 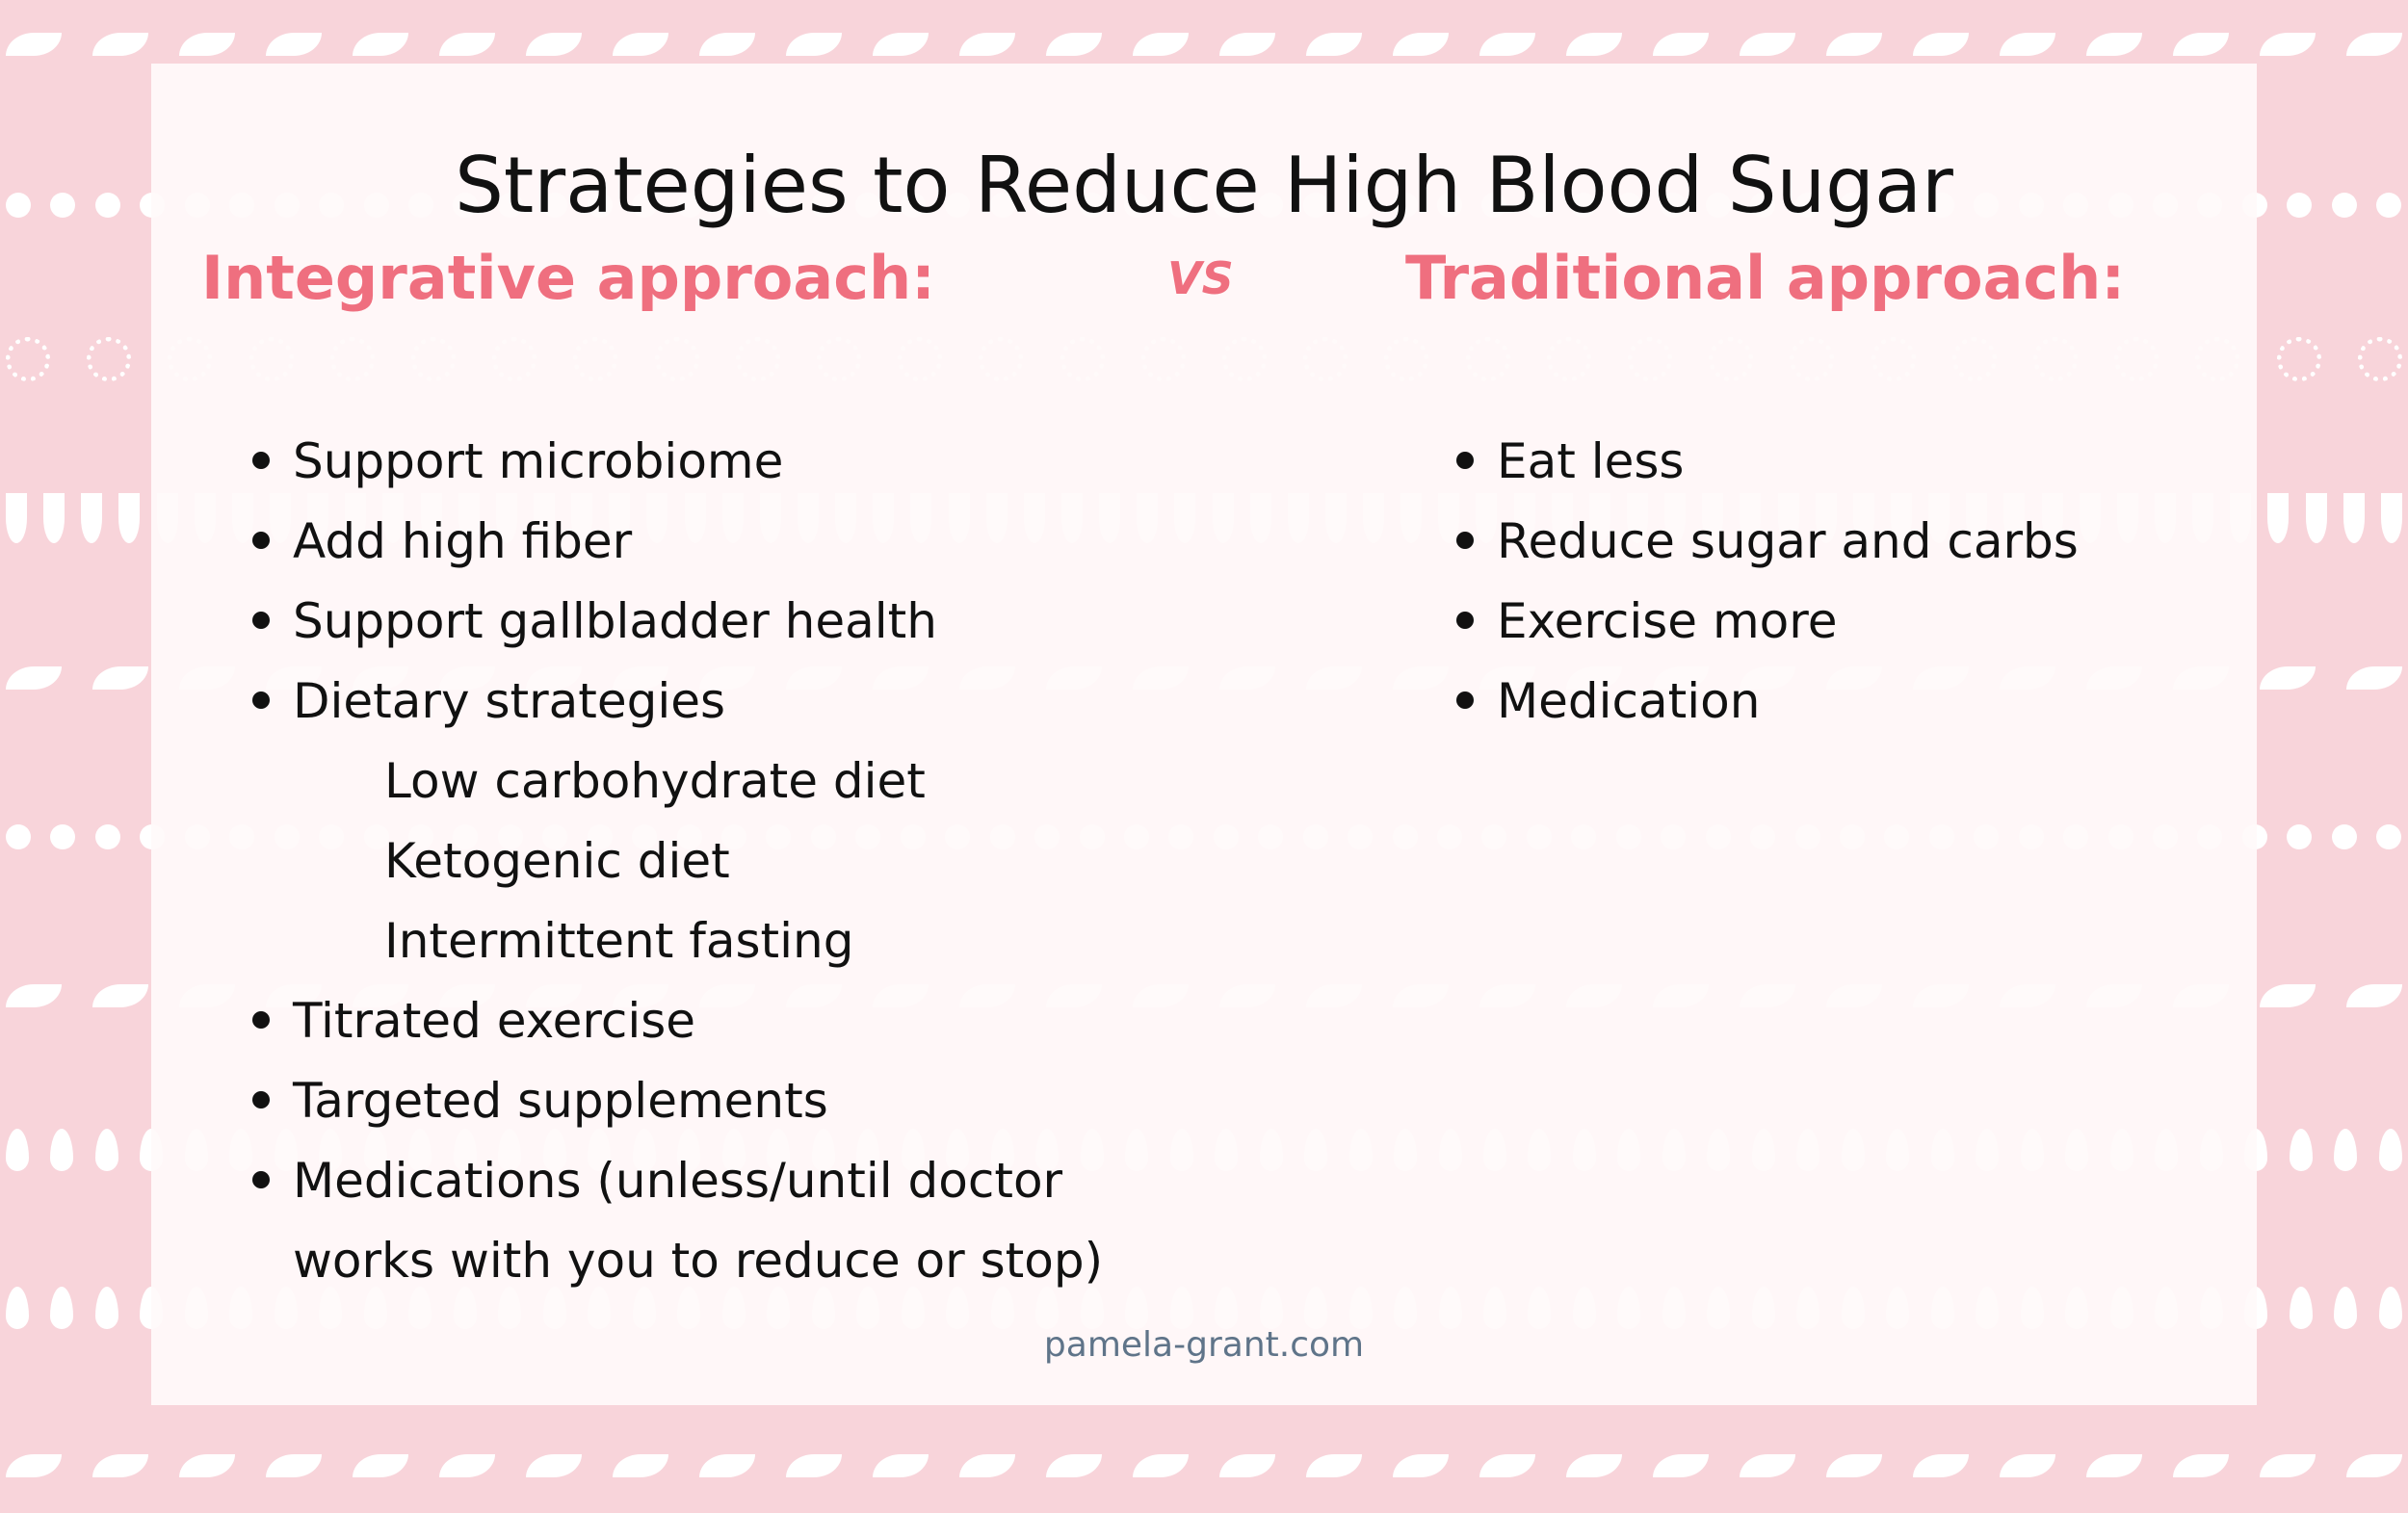 What do you see at coordinates (1765, 278) in the screenshot?
I see `traditional-heading: Traditional approach:` at bounding box center [1765, 278].